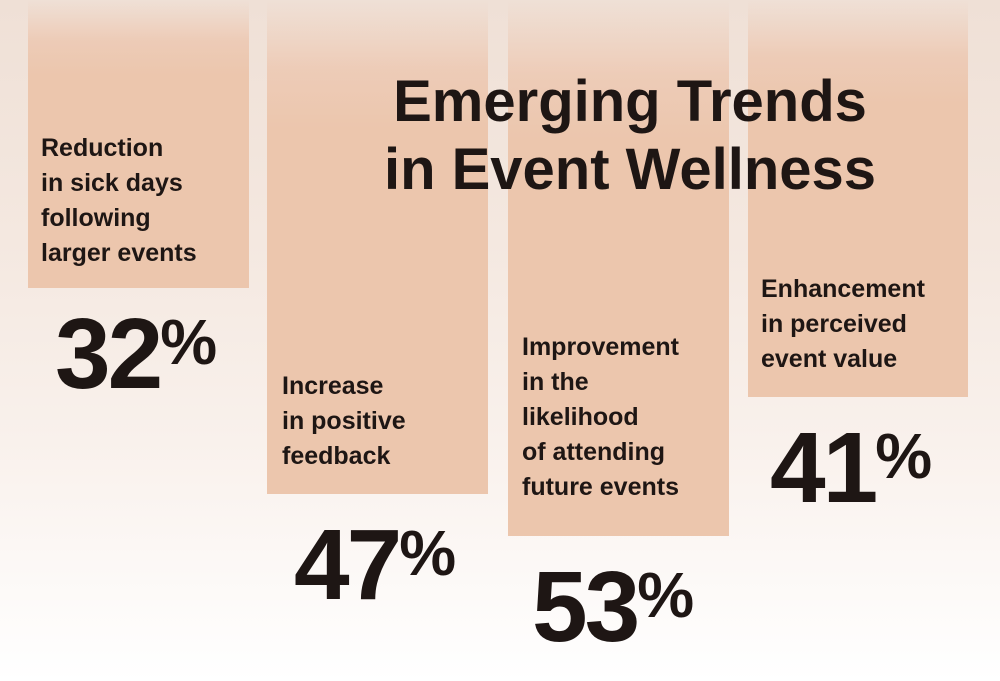 The image size is (1000, 681). Describe the element at coordinates (102, 148) in the screenshot. I see `label-line: Reduction` at that location.